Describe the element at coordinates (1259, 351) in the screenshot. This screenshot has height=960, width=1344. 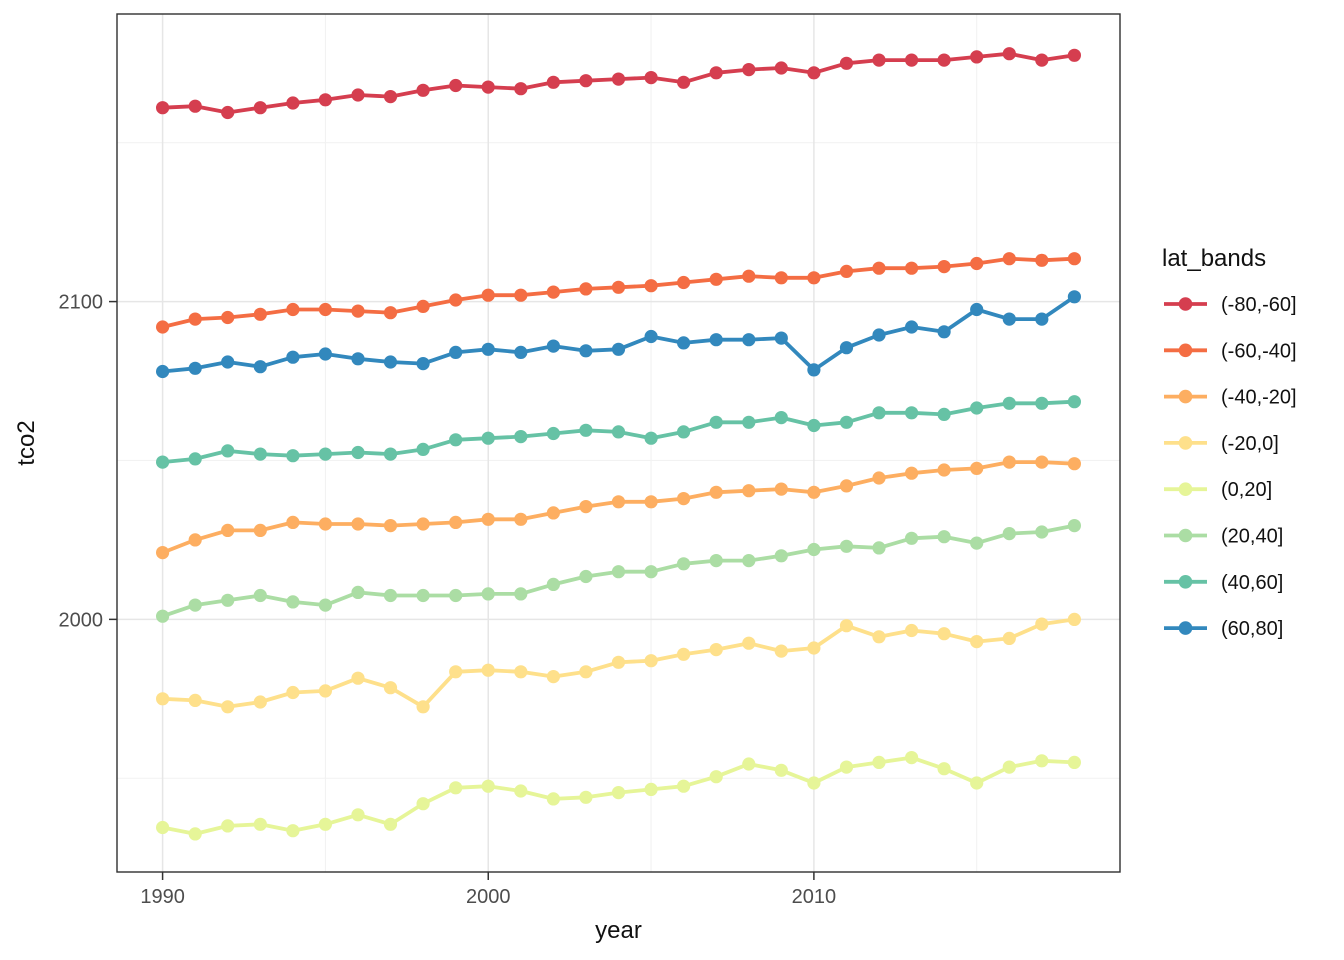
I see `legend-label: (-60,-40]` at that location.